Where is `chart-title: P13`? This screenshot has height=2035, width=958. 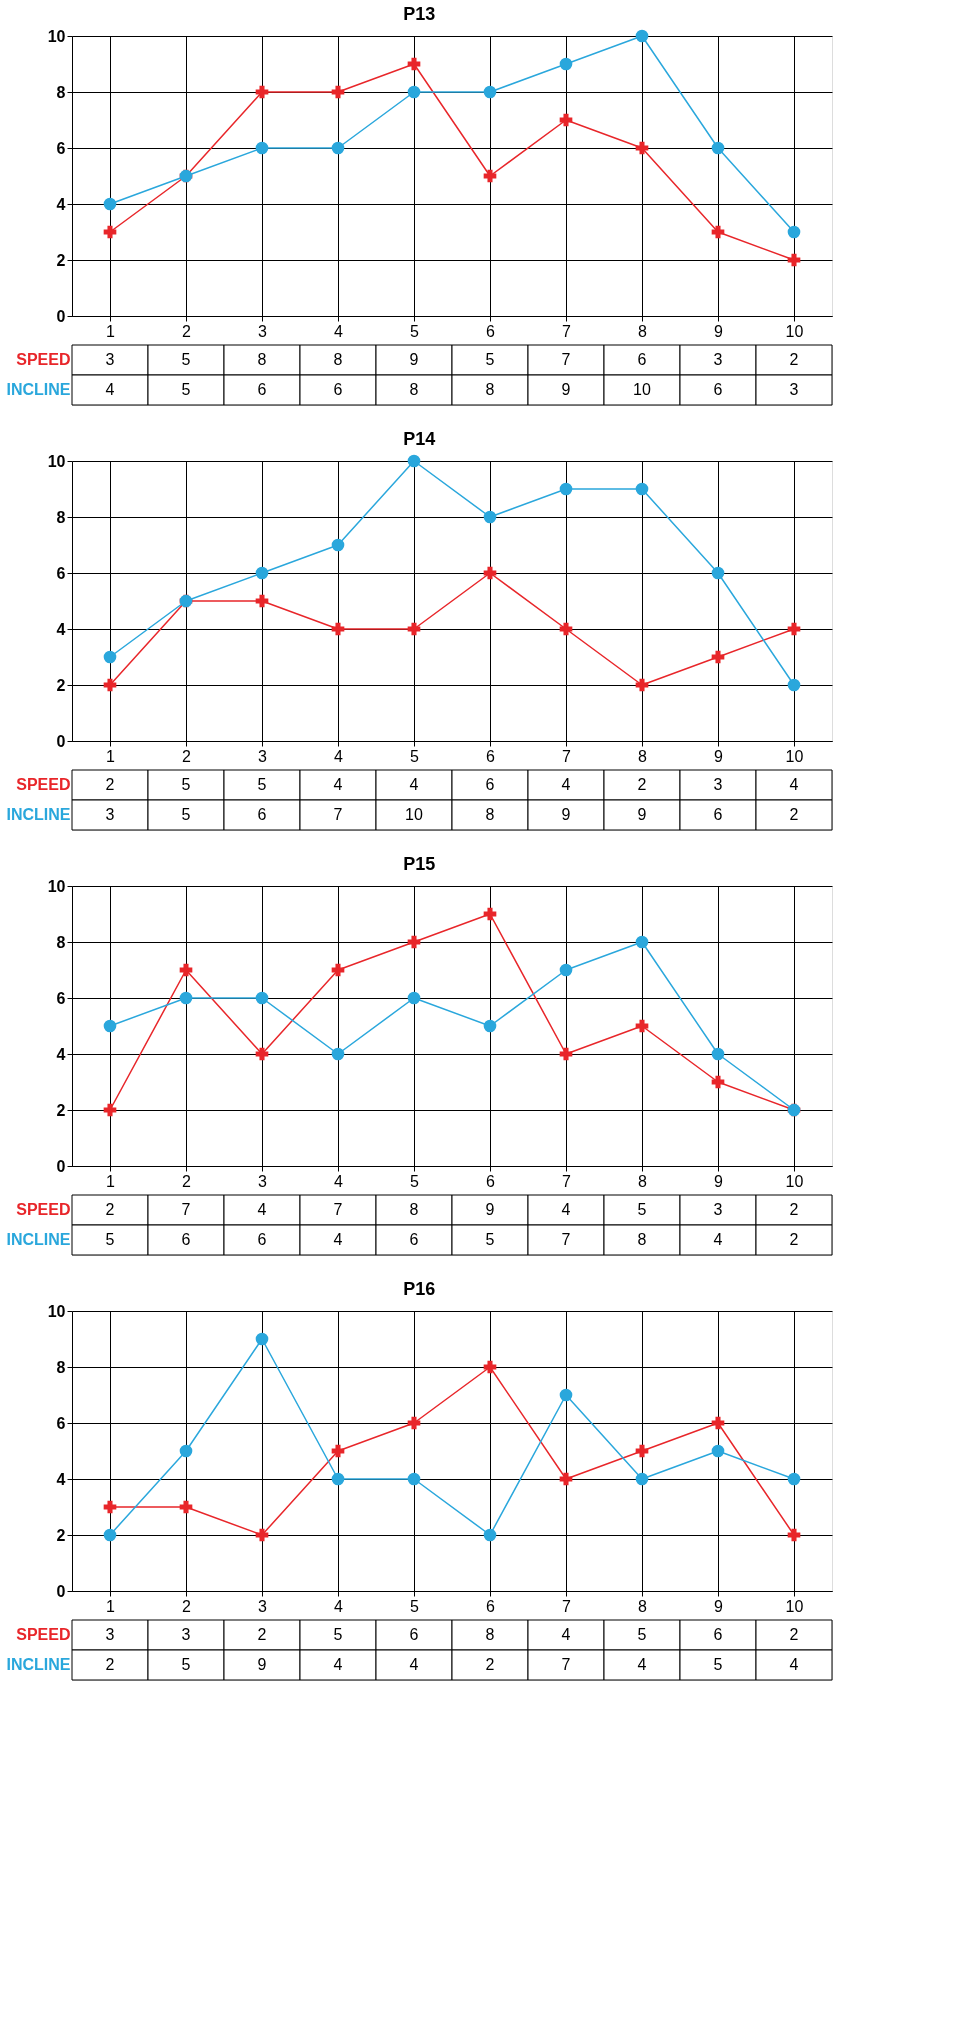 chart-title: P13 is located at coordinates (419, 13).